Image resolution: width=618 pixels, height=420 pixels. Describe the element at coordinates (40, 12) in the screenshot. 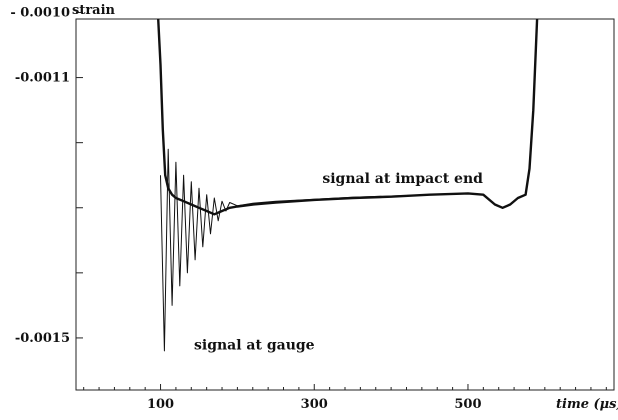

I see `y-tick-label: - 0.0010` at that location.